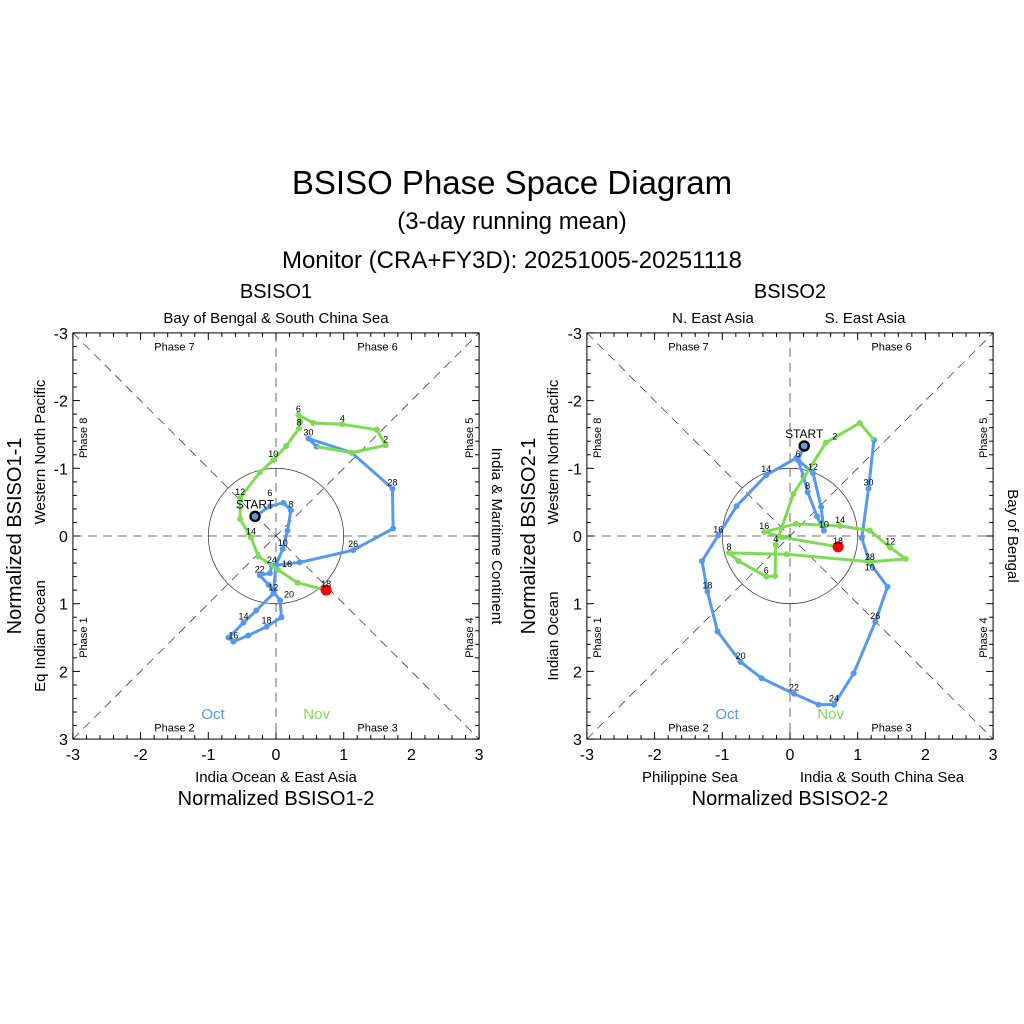 The image size is (1024, 1024). What do you see at coordinates (276, 536) in the screenshot?
I see `unit-amplitude-circle` at bounding box center [276, 536].